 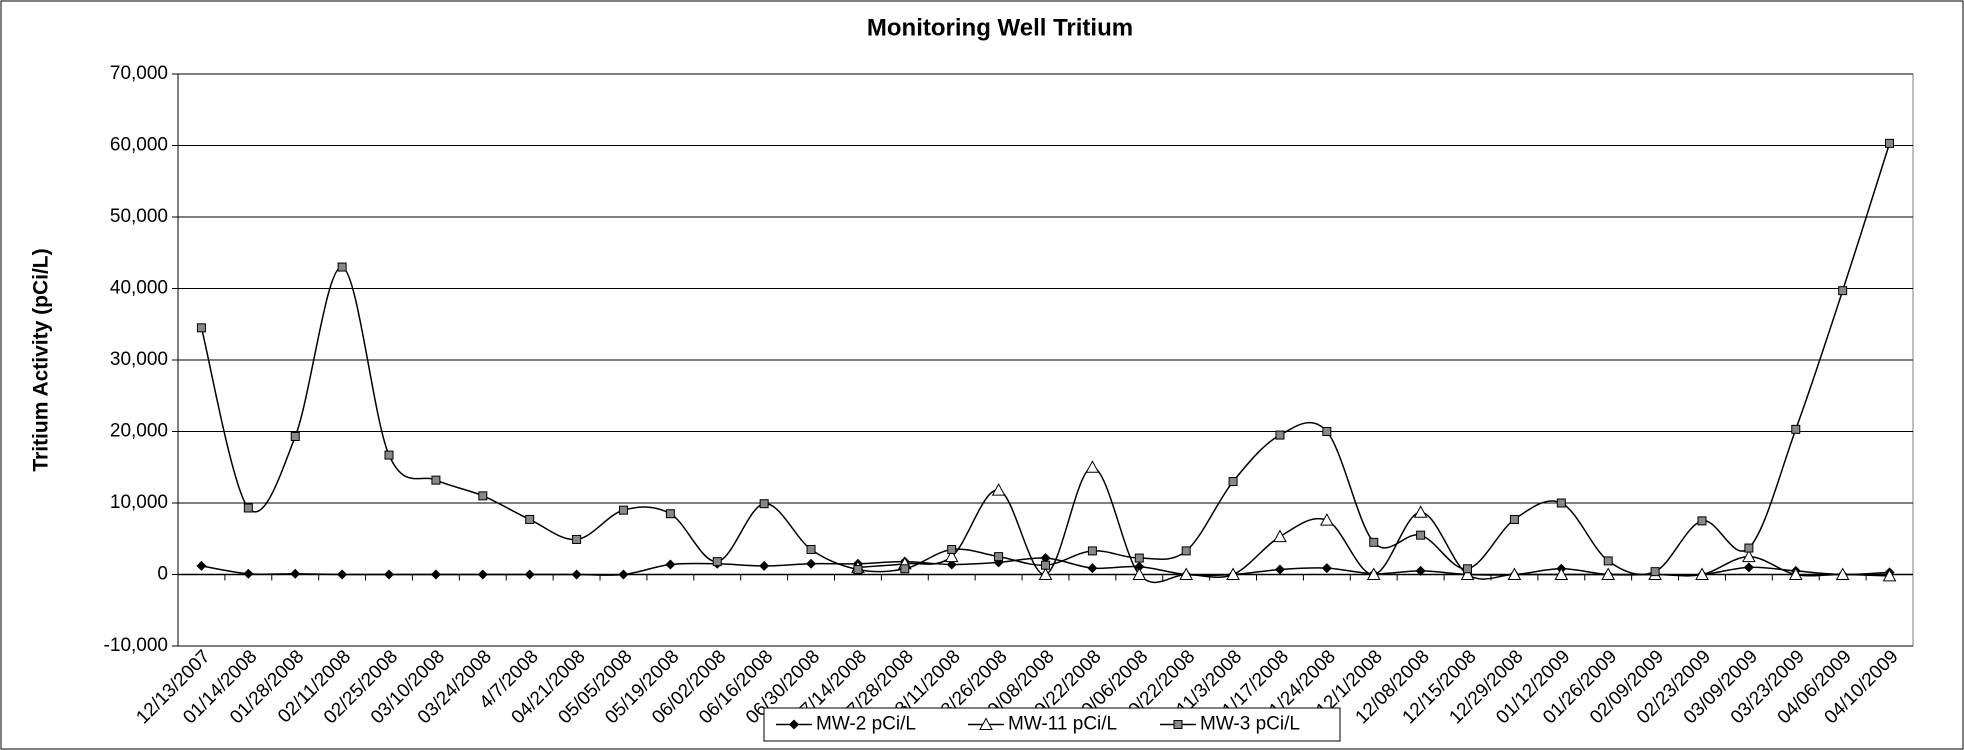 I want to click on y-axis-label: Tritium Activity (pCi/L), so click(x=41, y=359).